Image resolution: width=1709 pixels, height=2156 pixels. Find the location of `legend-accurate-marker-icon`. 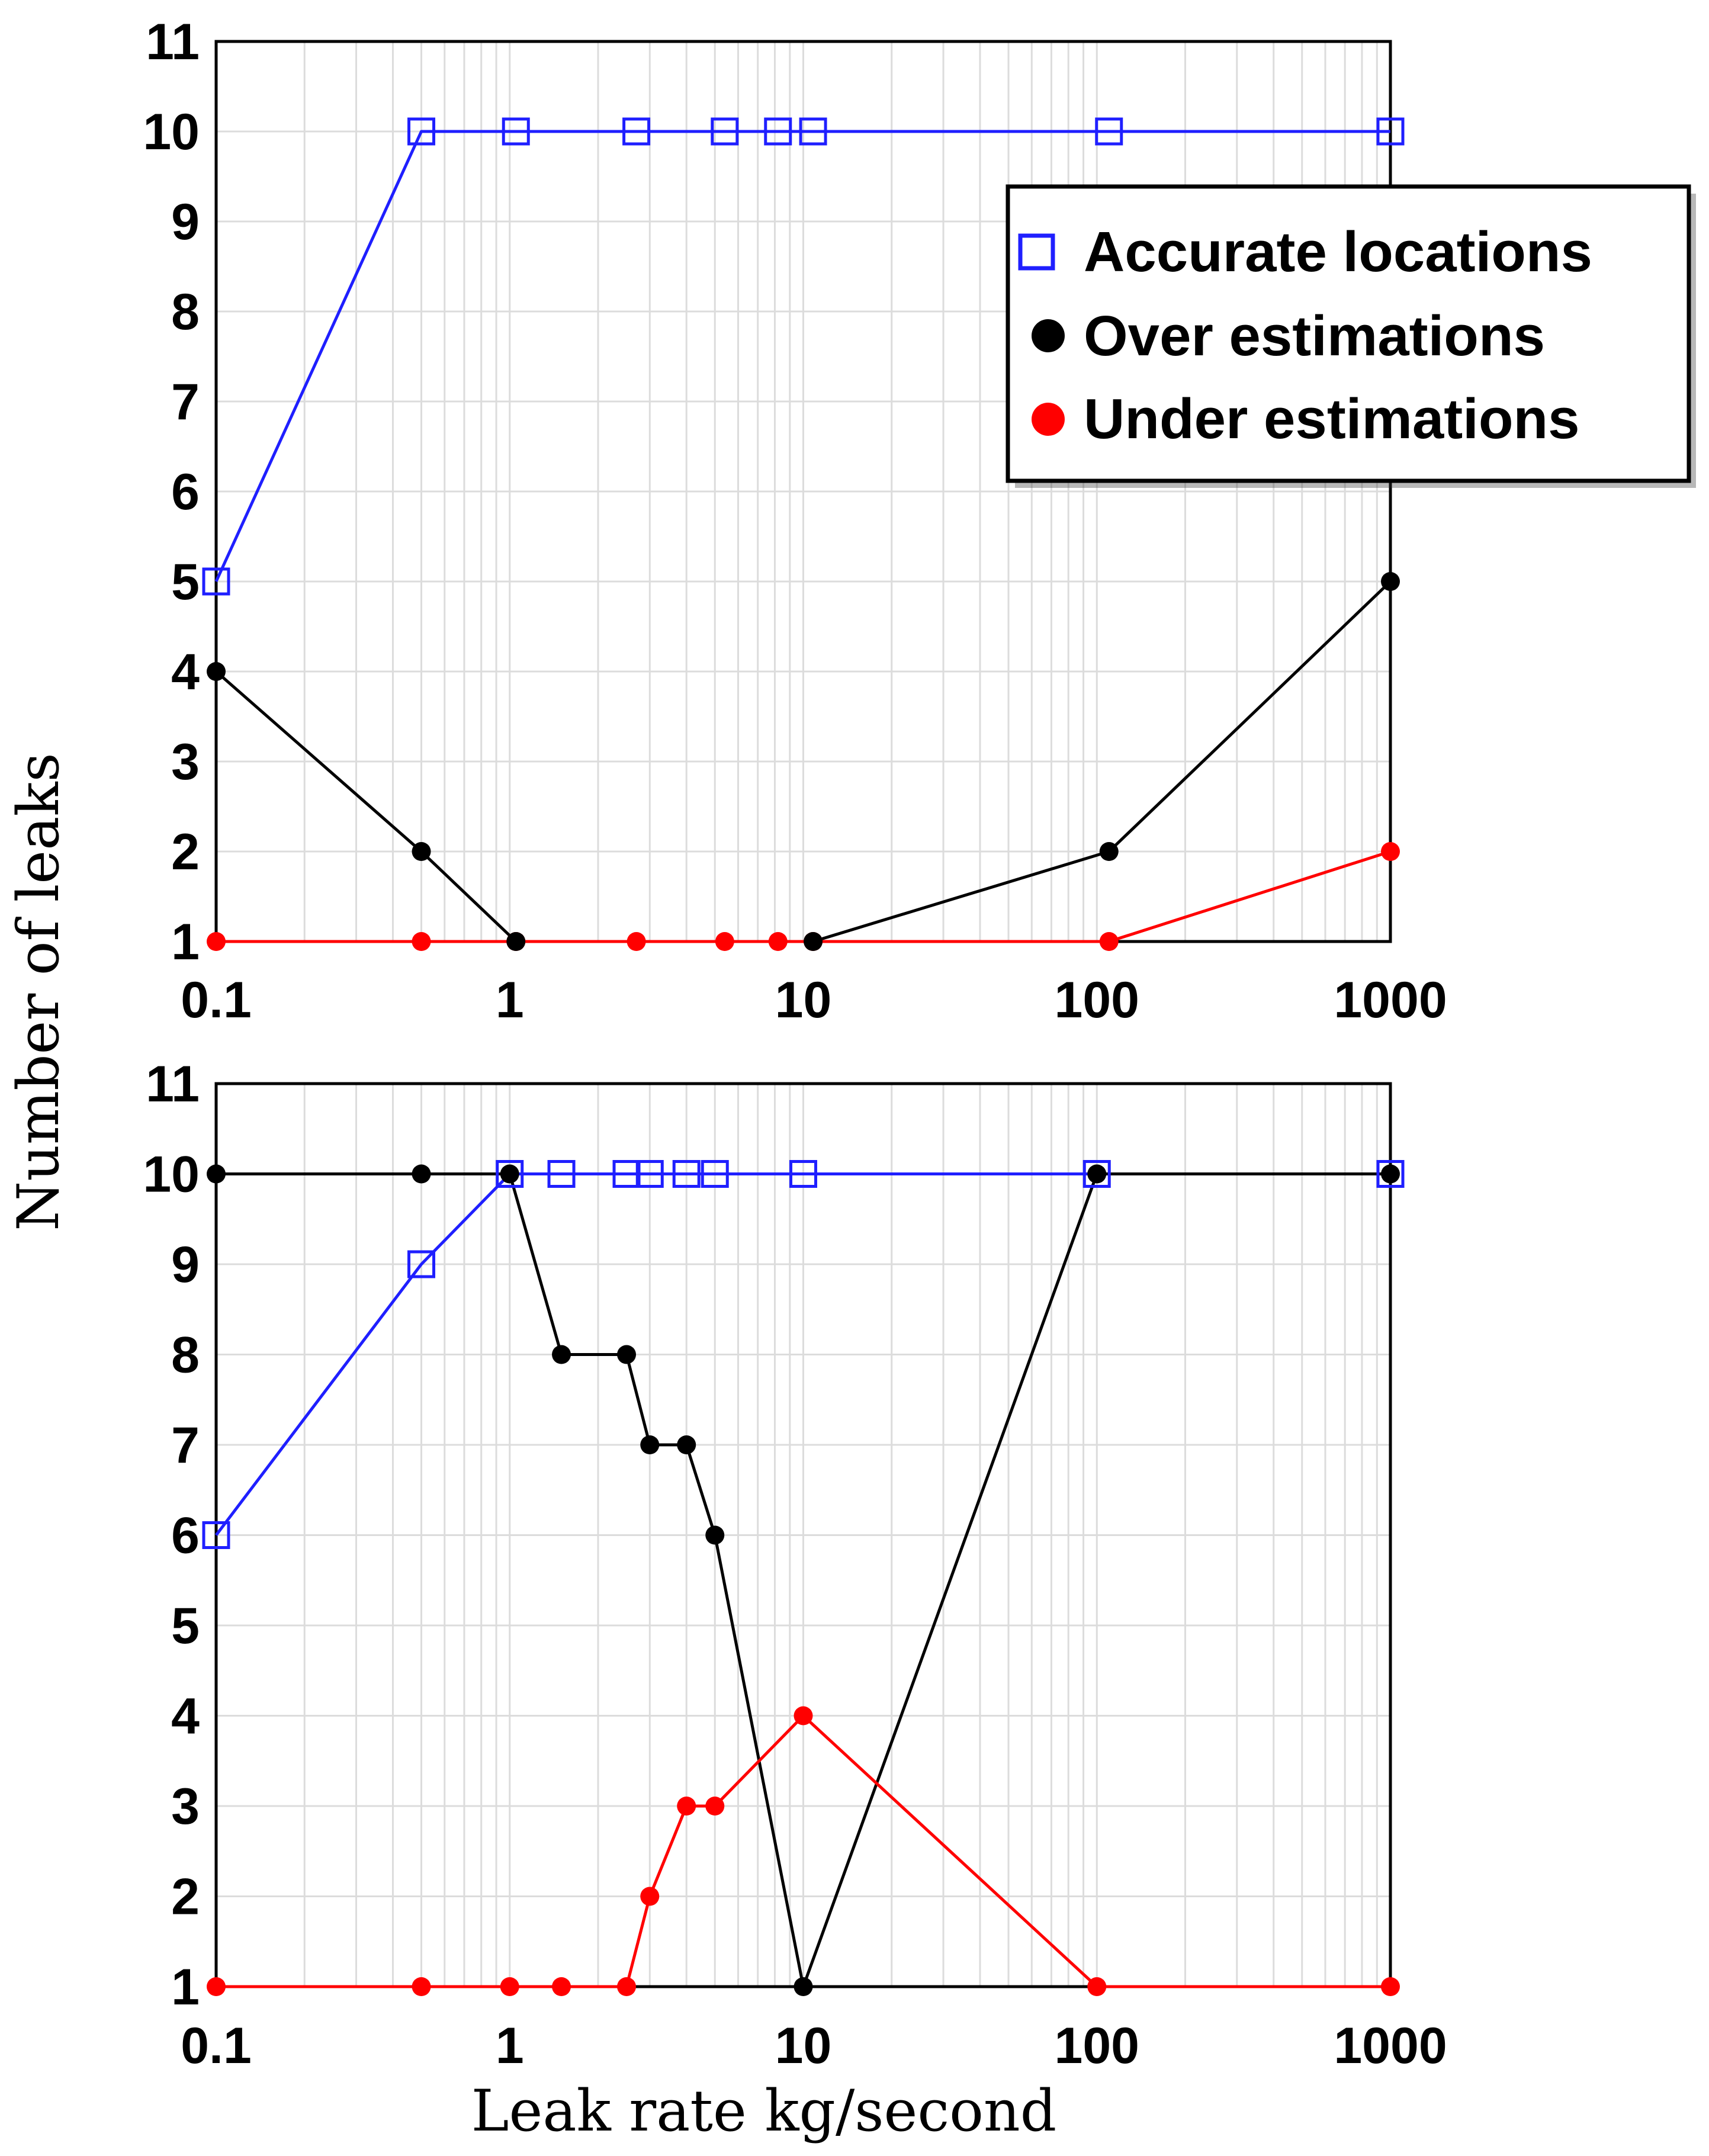

legend-accurate-marker-icon is located at coordinates (1036, 252).